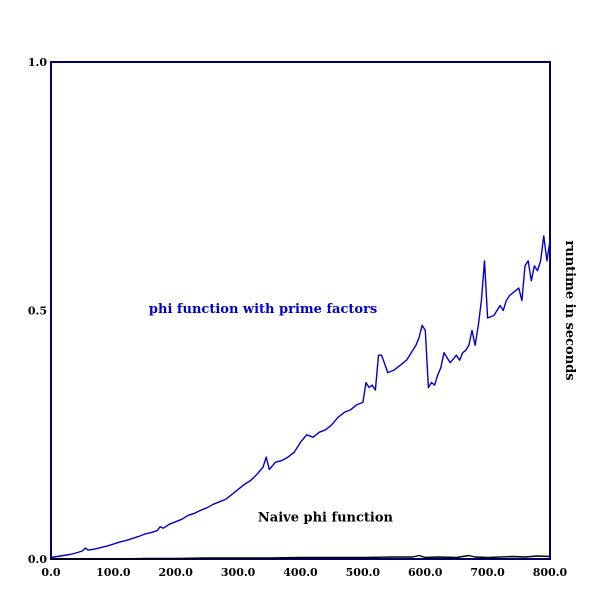 This screenshot has height=612, width=612. Describe the element at coordinates (363, 572) in the screenshot. I see `x-tick-label: 500.0` at that location.